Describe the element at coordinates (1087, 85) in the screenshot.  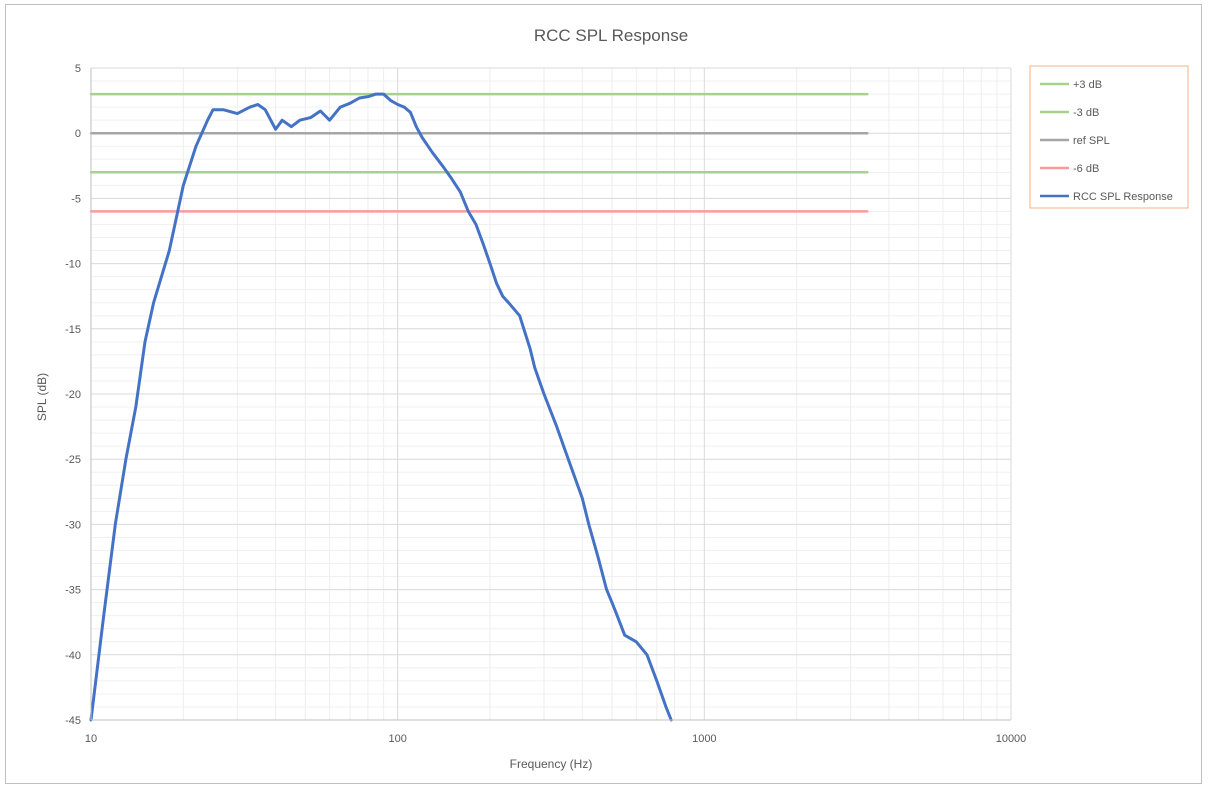
I see `legend-label-3-db: +3 dB` at that location.